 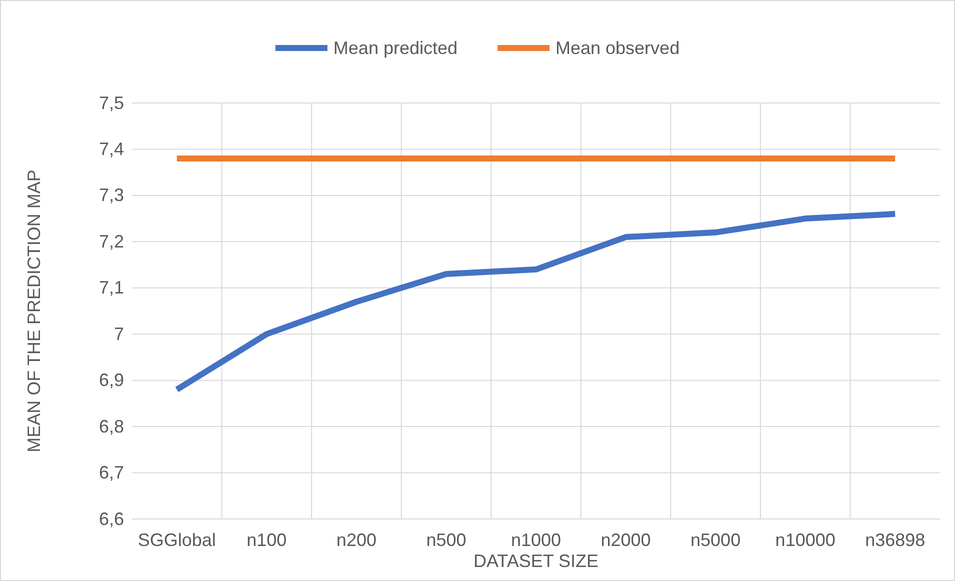 I want to click on x-tick-label: n2000, so click(x=625, y=540).